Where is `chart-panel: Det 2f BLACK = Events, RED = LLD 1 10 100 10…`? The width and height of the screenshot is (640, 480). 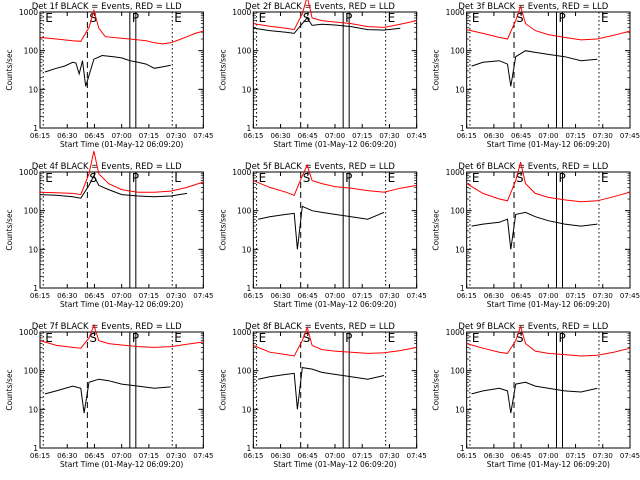 chart-panel: Det 2f BLACK = Events, RED = LLD 1 10 100 10… is located at coordinates (322, 74).